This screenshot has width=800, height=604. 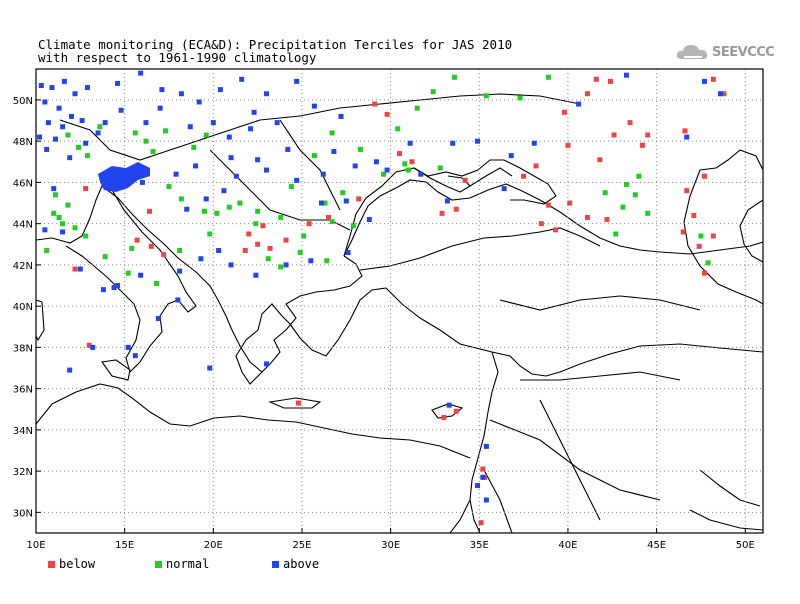 What do you see at coordinates (743, 52) in the screenshot?
I see `logo-text: SEEVCCC` at bounding box center [743, 52].